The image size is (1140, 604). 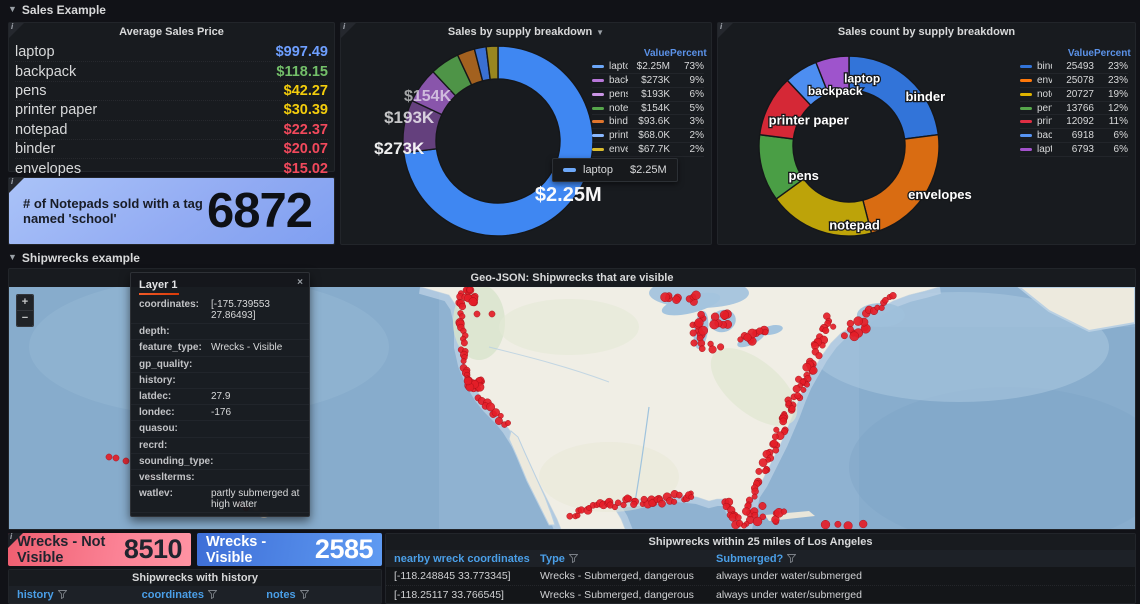 What do you see at coordinates (654, 122) in the screenshot?
I see `legend-value: $93.6K` at bounding box center [654, 122].